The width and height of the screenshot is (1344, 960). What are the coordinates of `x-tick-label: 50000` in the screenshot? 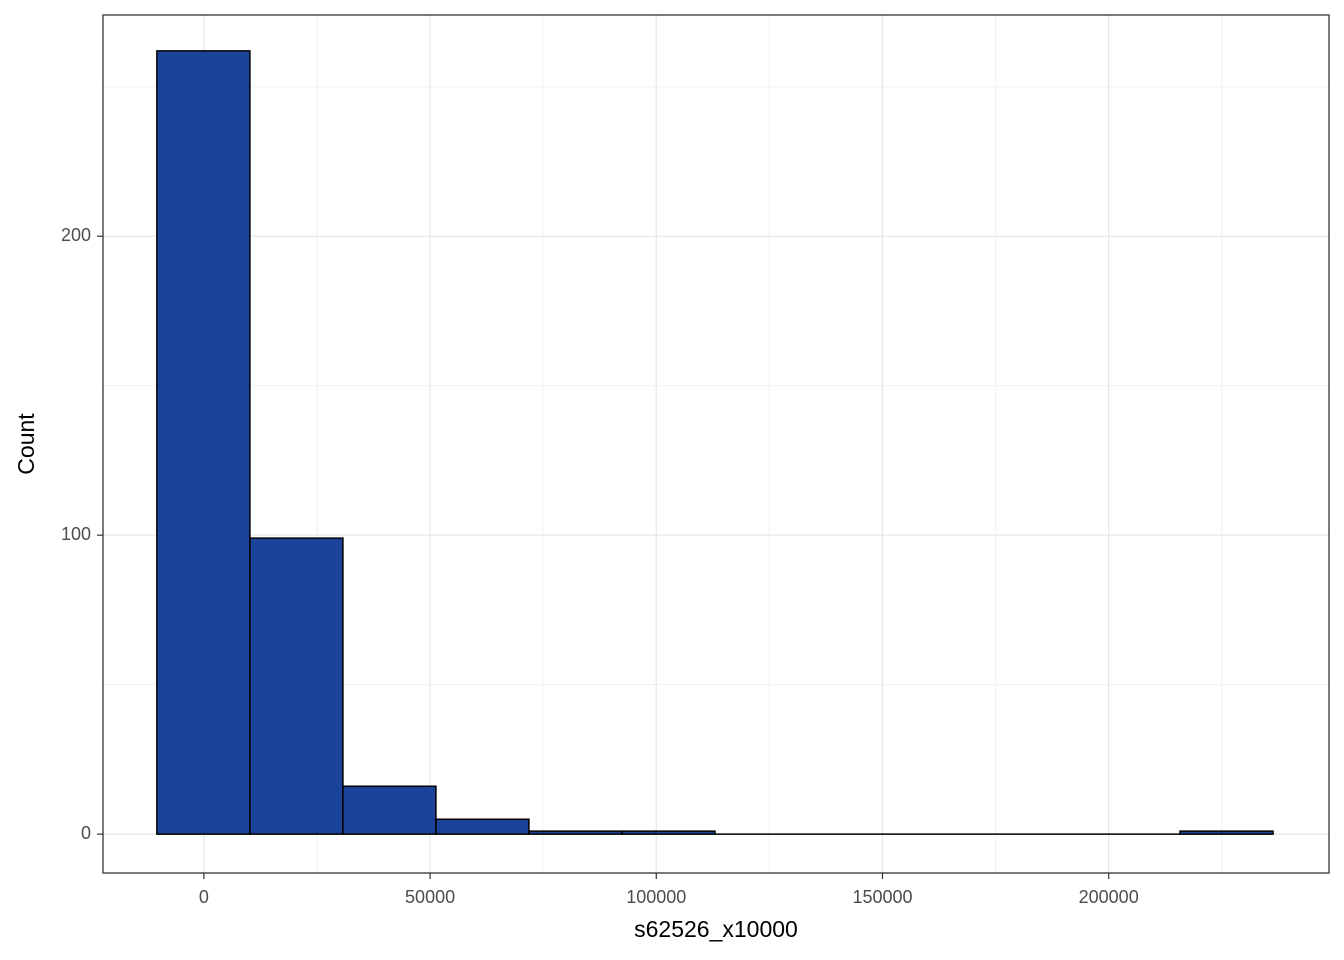 It's located at (430, 897).